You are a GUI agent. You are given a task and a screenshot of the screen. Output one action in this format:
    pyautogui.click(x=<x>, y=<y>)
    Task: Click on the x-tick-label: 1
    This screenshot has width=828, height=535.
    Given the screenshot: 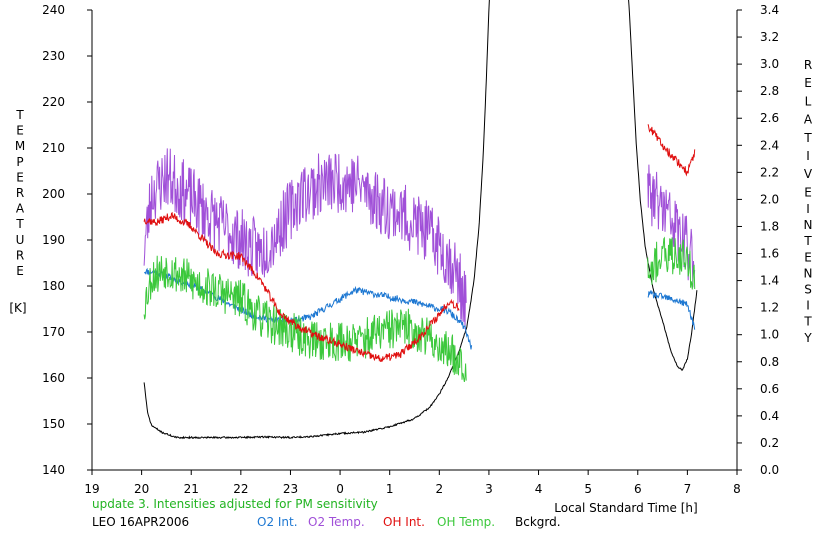 What is the action you would take?
    pyautogui.click(x=390, y=489)
    